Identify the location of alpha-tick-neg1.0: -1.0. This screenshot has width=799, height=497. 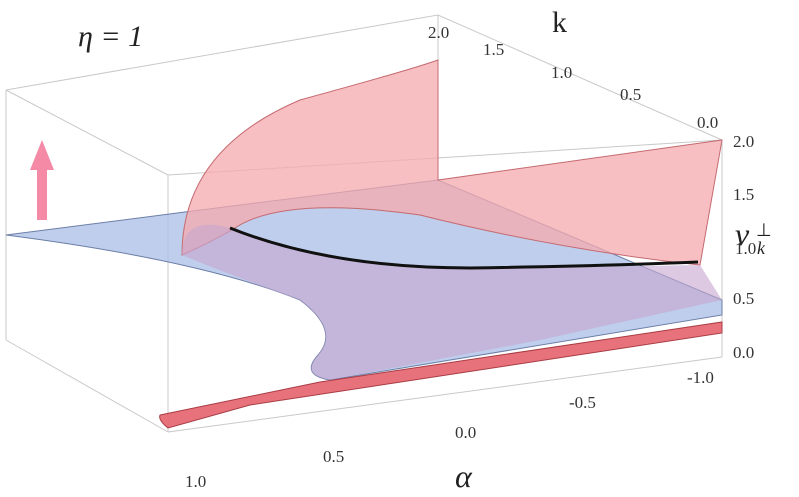
(700, 377).